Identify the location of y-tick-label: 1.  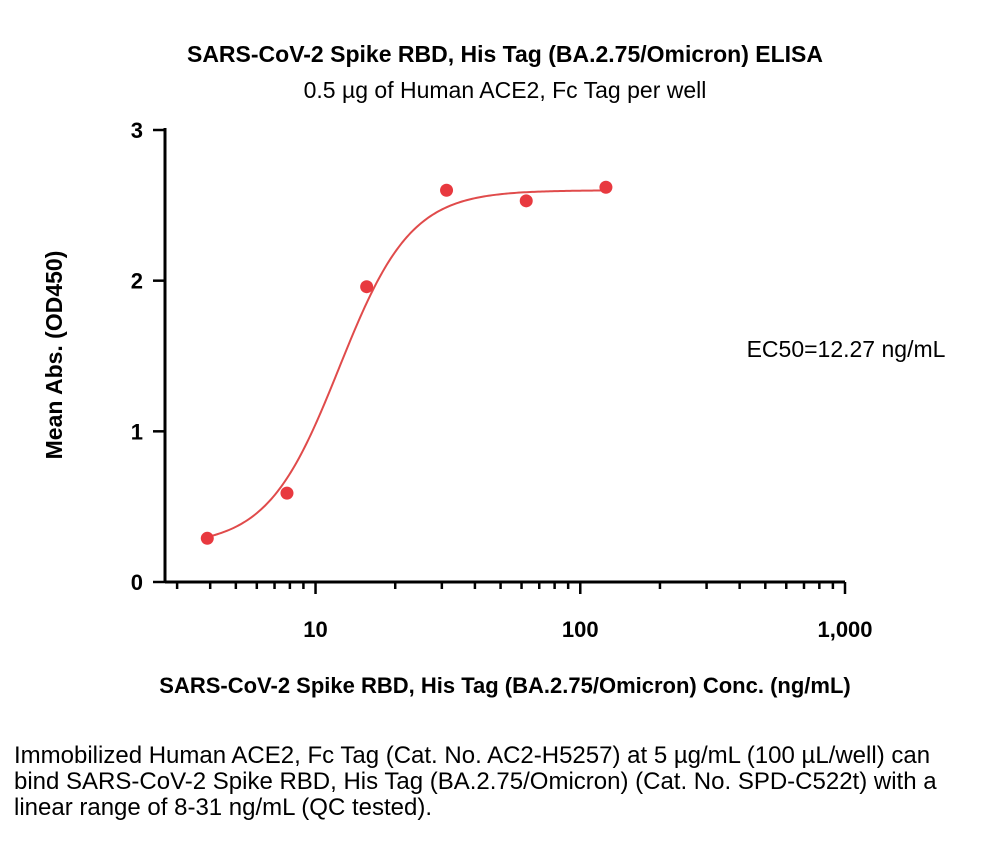
(137, 431).